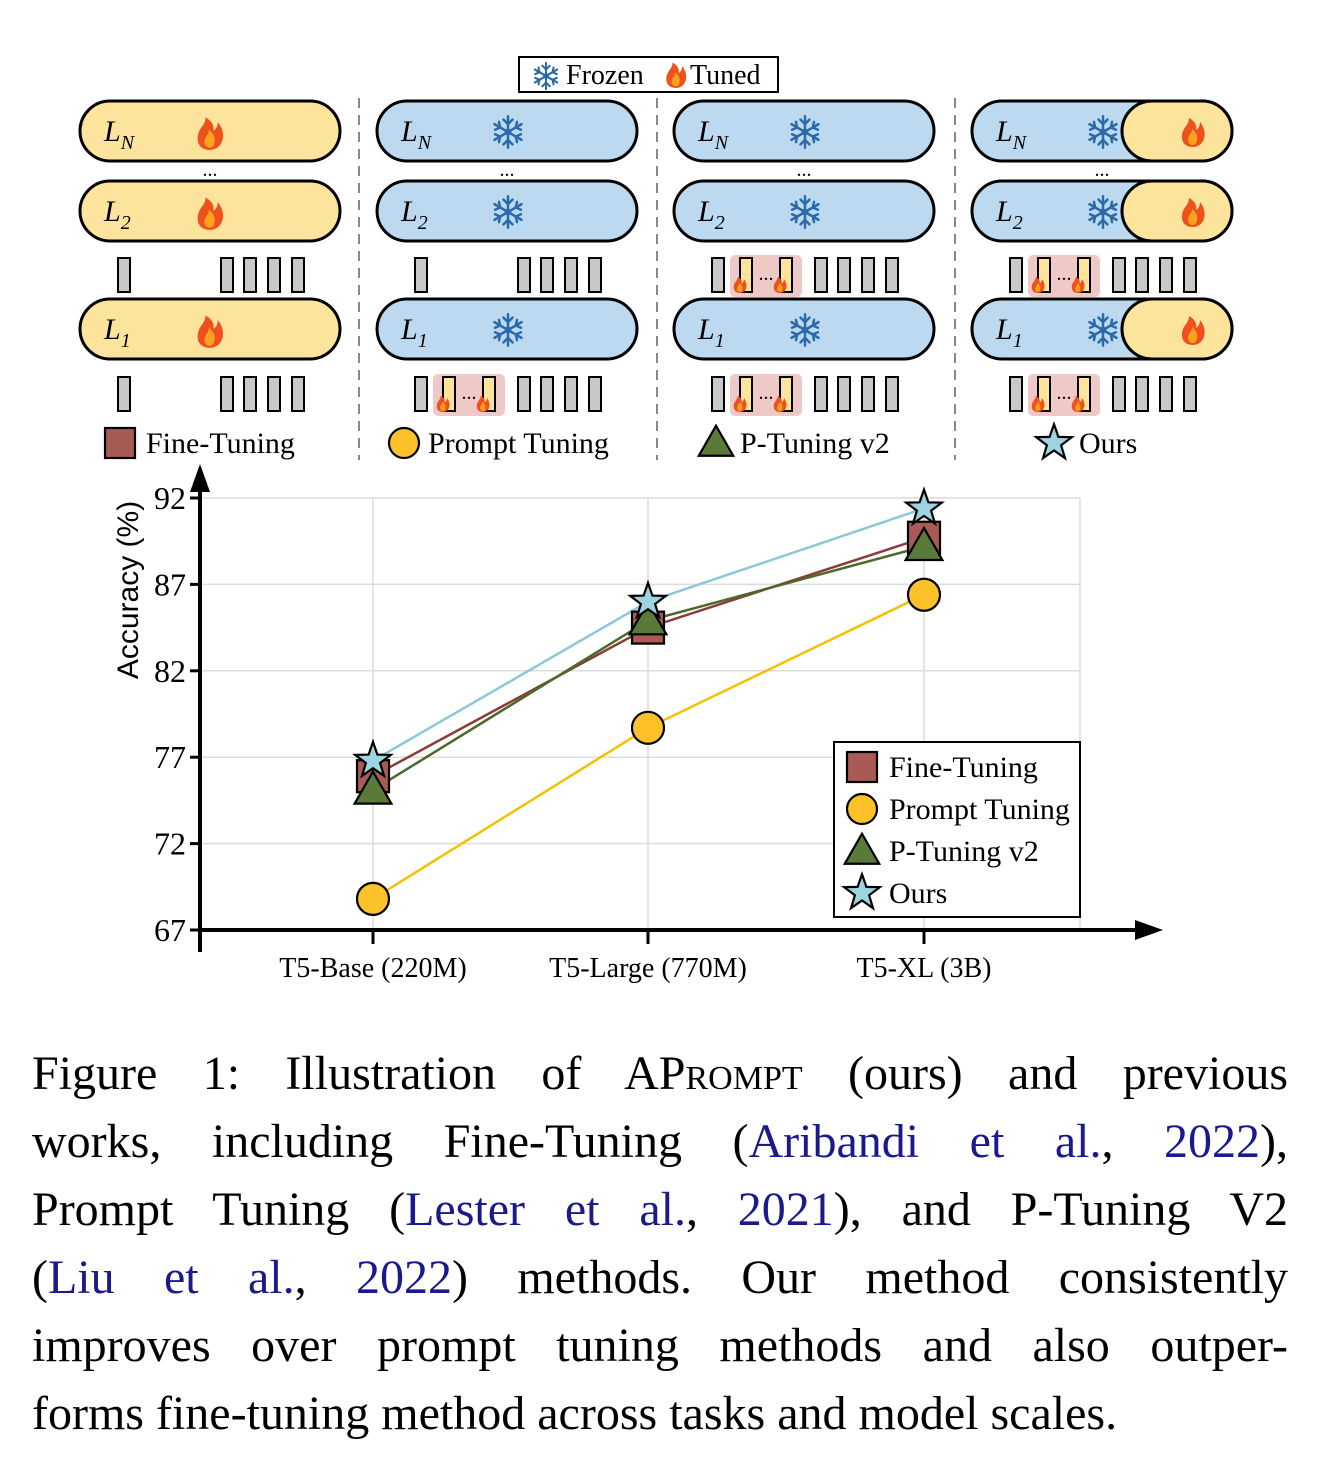  Describe the element at coordinates (963, 767) in the screenshot. I see `legend-label: Fine-Tuning` at that location.